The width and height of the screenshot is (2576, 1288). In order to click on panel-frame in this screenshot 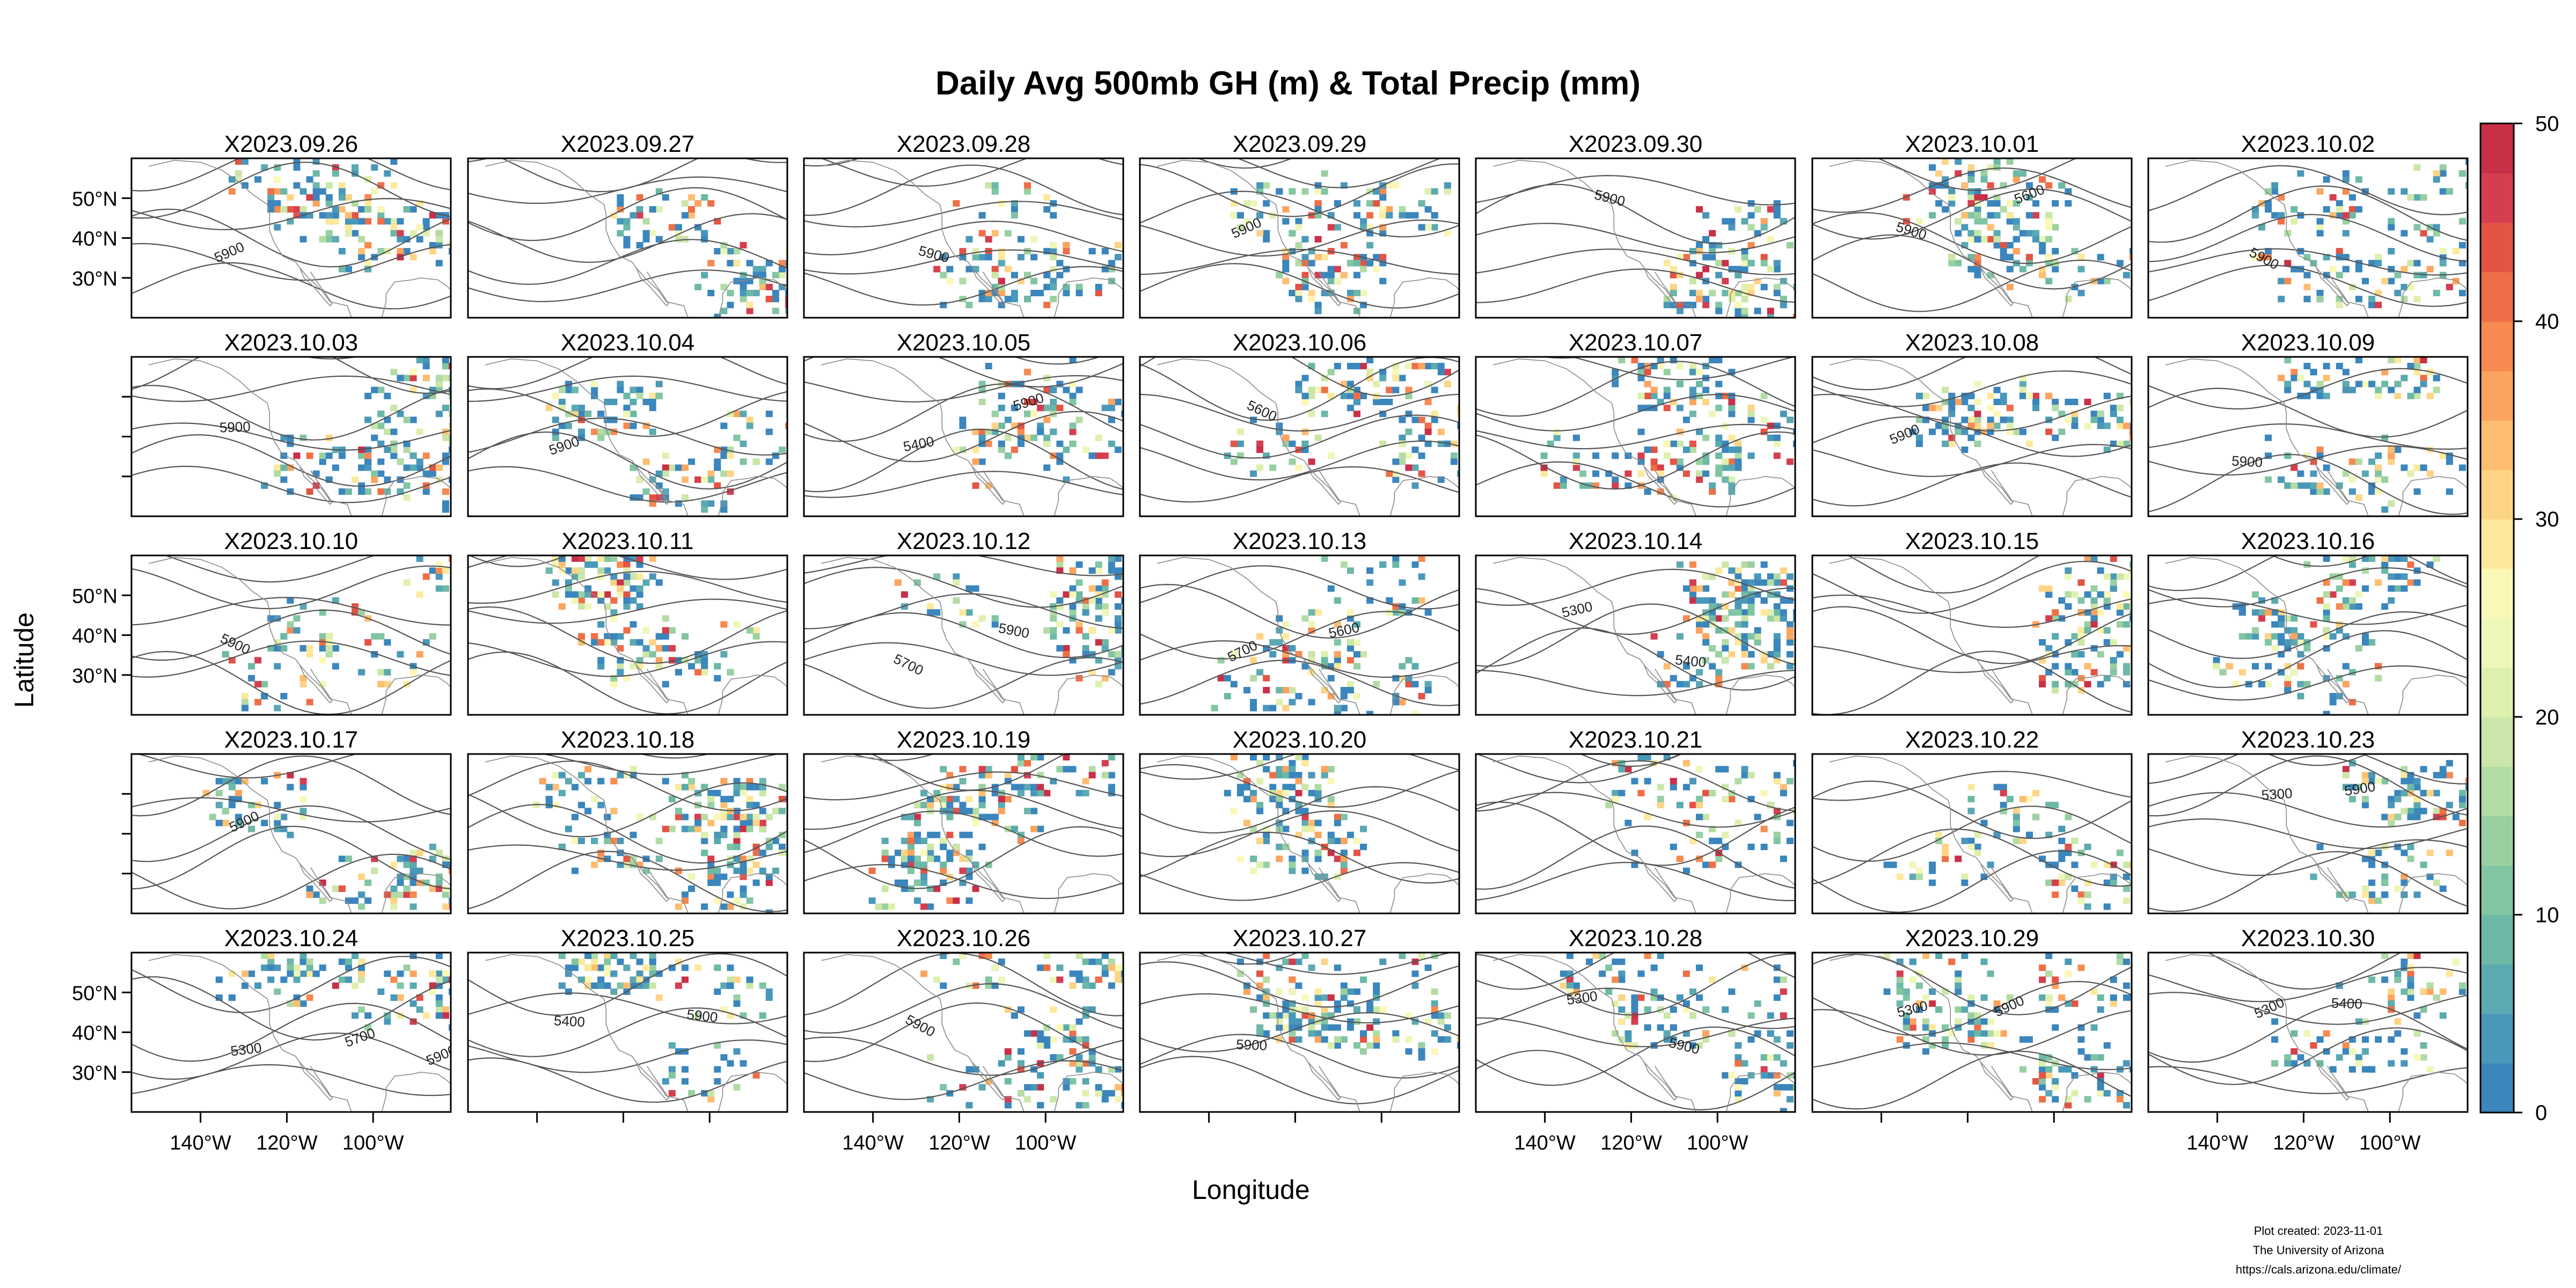, I will do `click(1635, 635)`.